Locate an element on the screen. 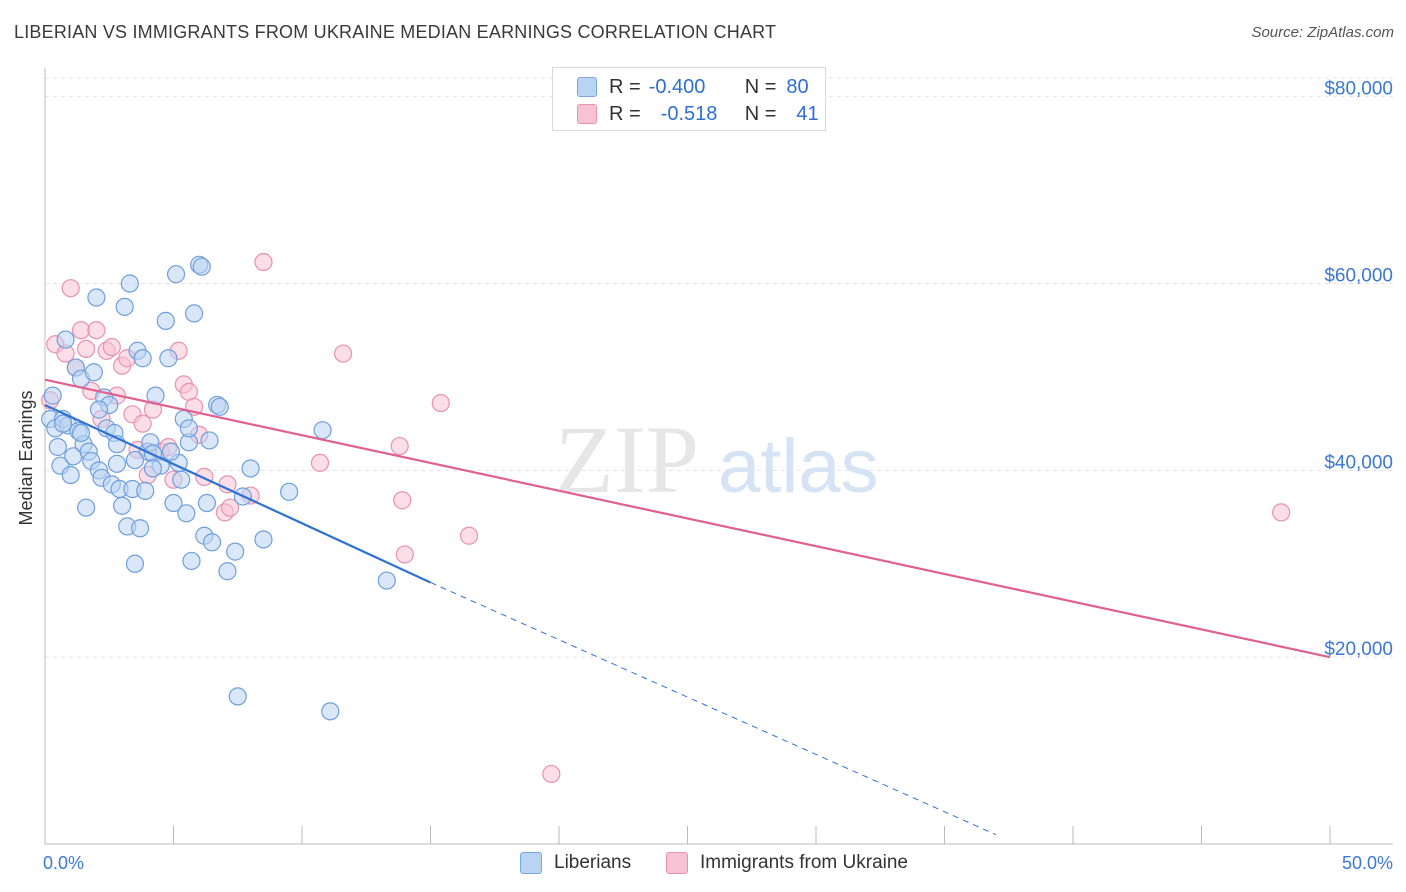 The width and height of the screenshot is (1406, 892). liberians-trend-extension is located at coordinates (713, 708).